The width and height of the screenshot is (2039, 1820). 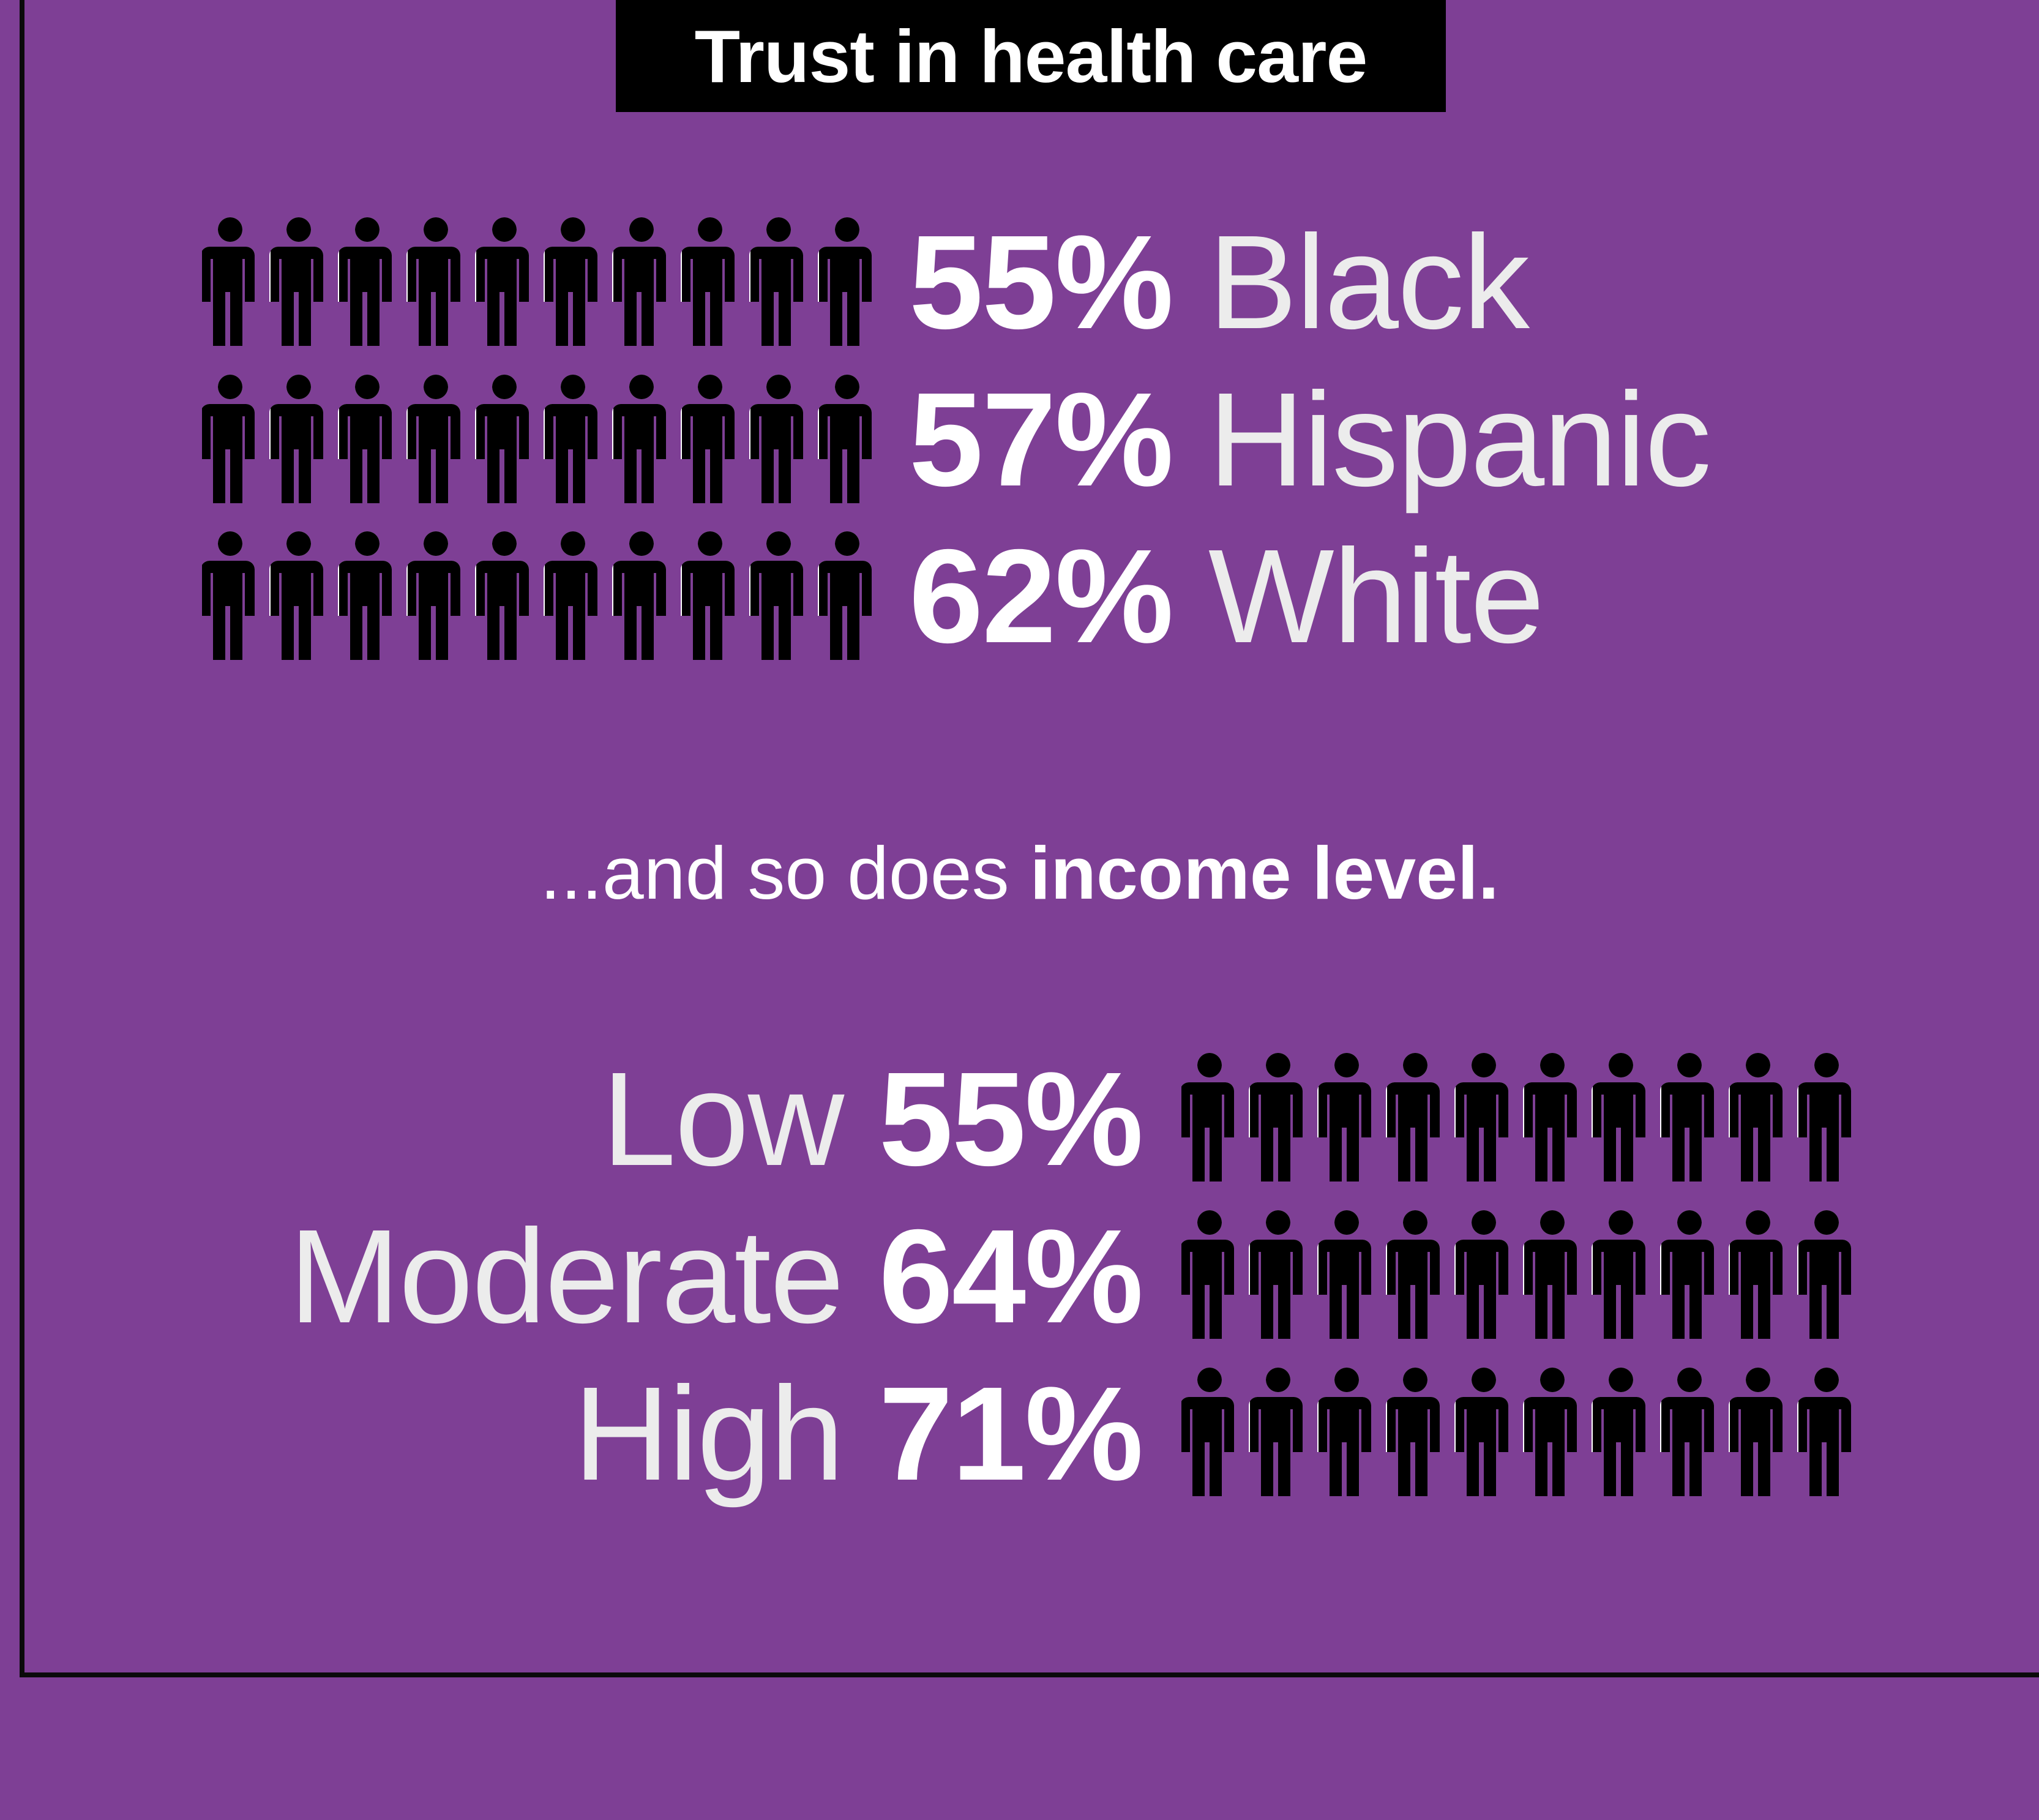 I want to click on income-transition-text: ...and so does income level., so click(x=1019, y=873).